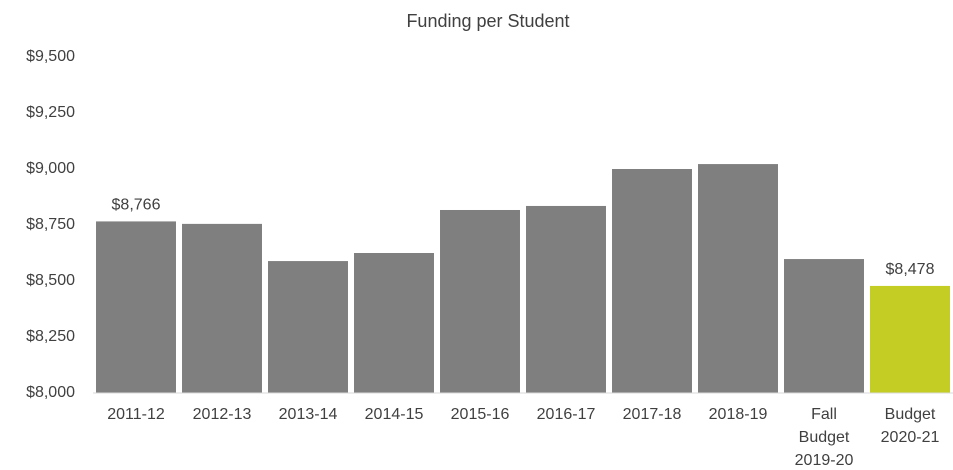 The width and height of the screenshot is (953, 470). Describe the element at coordinates (480, 414) in the screenshot. I see `x-tick-label: 2015-16` at that location.